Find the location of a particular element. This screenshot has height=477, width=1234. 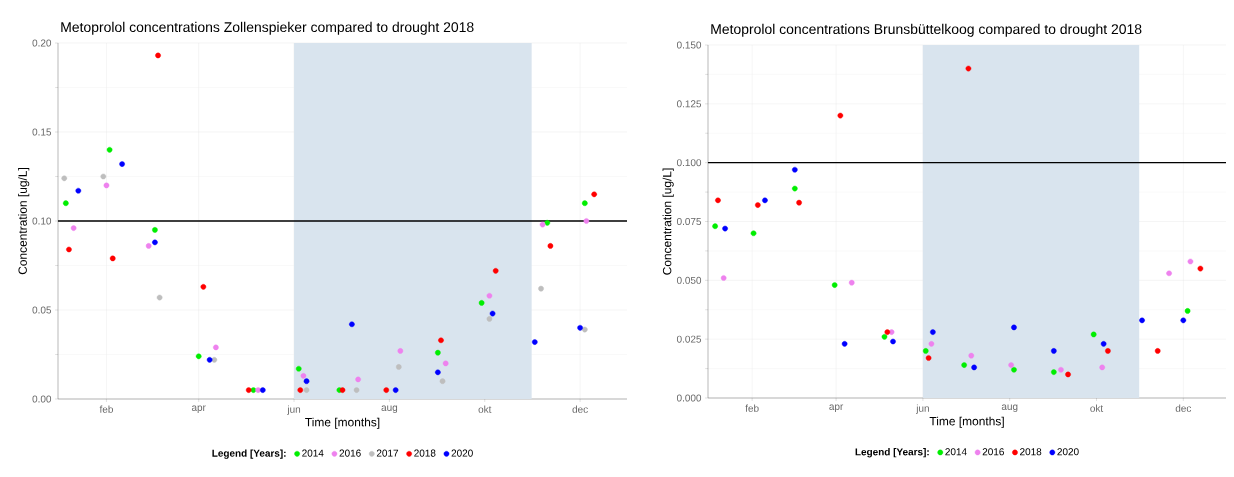

y-tick-label: 0.20 is located at coordinates (42, 43).